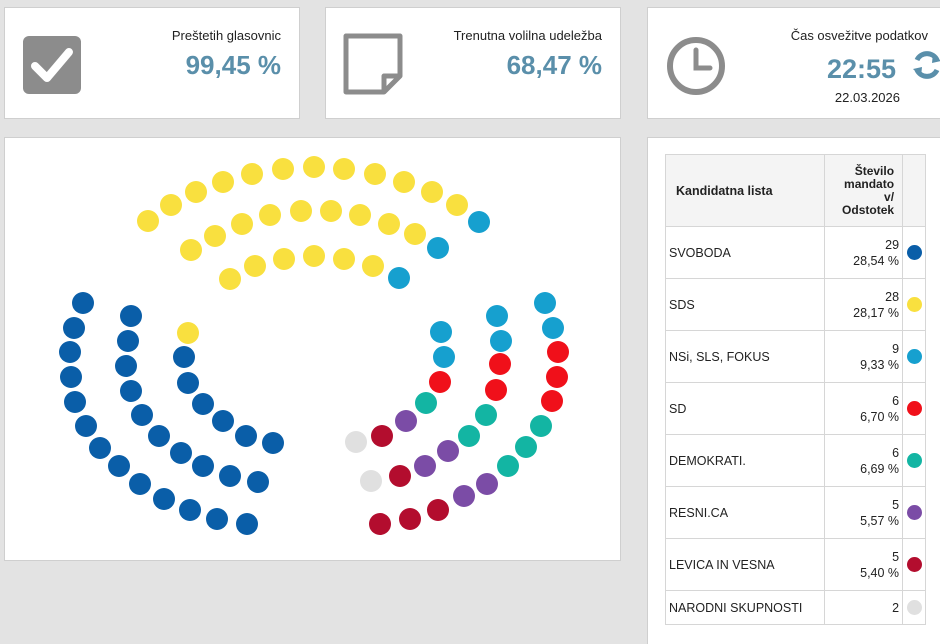 This screenshot has width=940, height=644. I want to click on party-seats-percent: 2, so click(864, 607).